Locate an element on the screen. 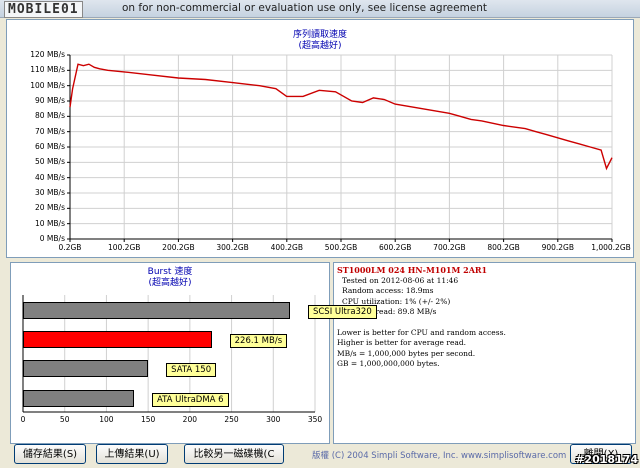  seq-x-tick-label: 400.2GB is located at coordinates (287, 247).